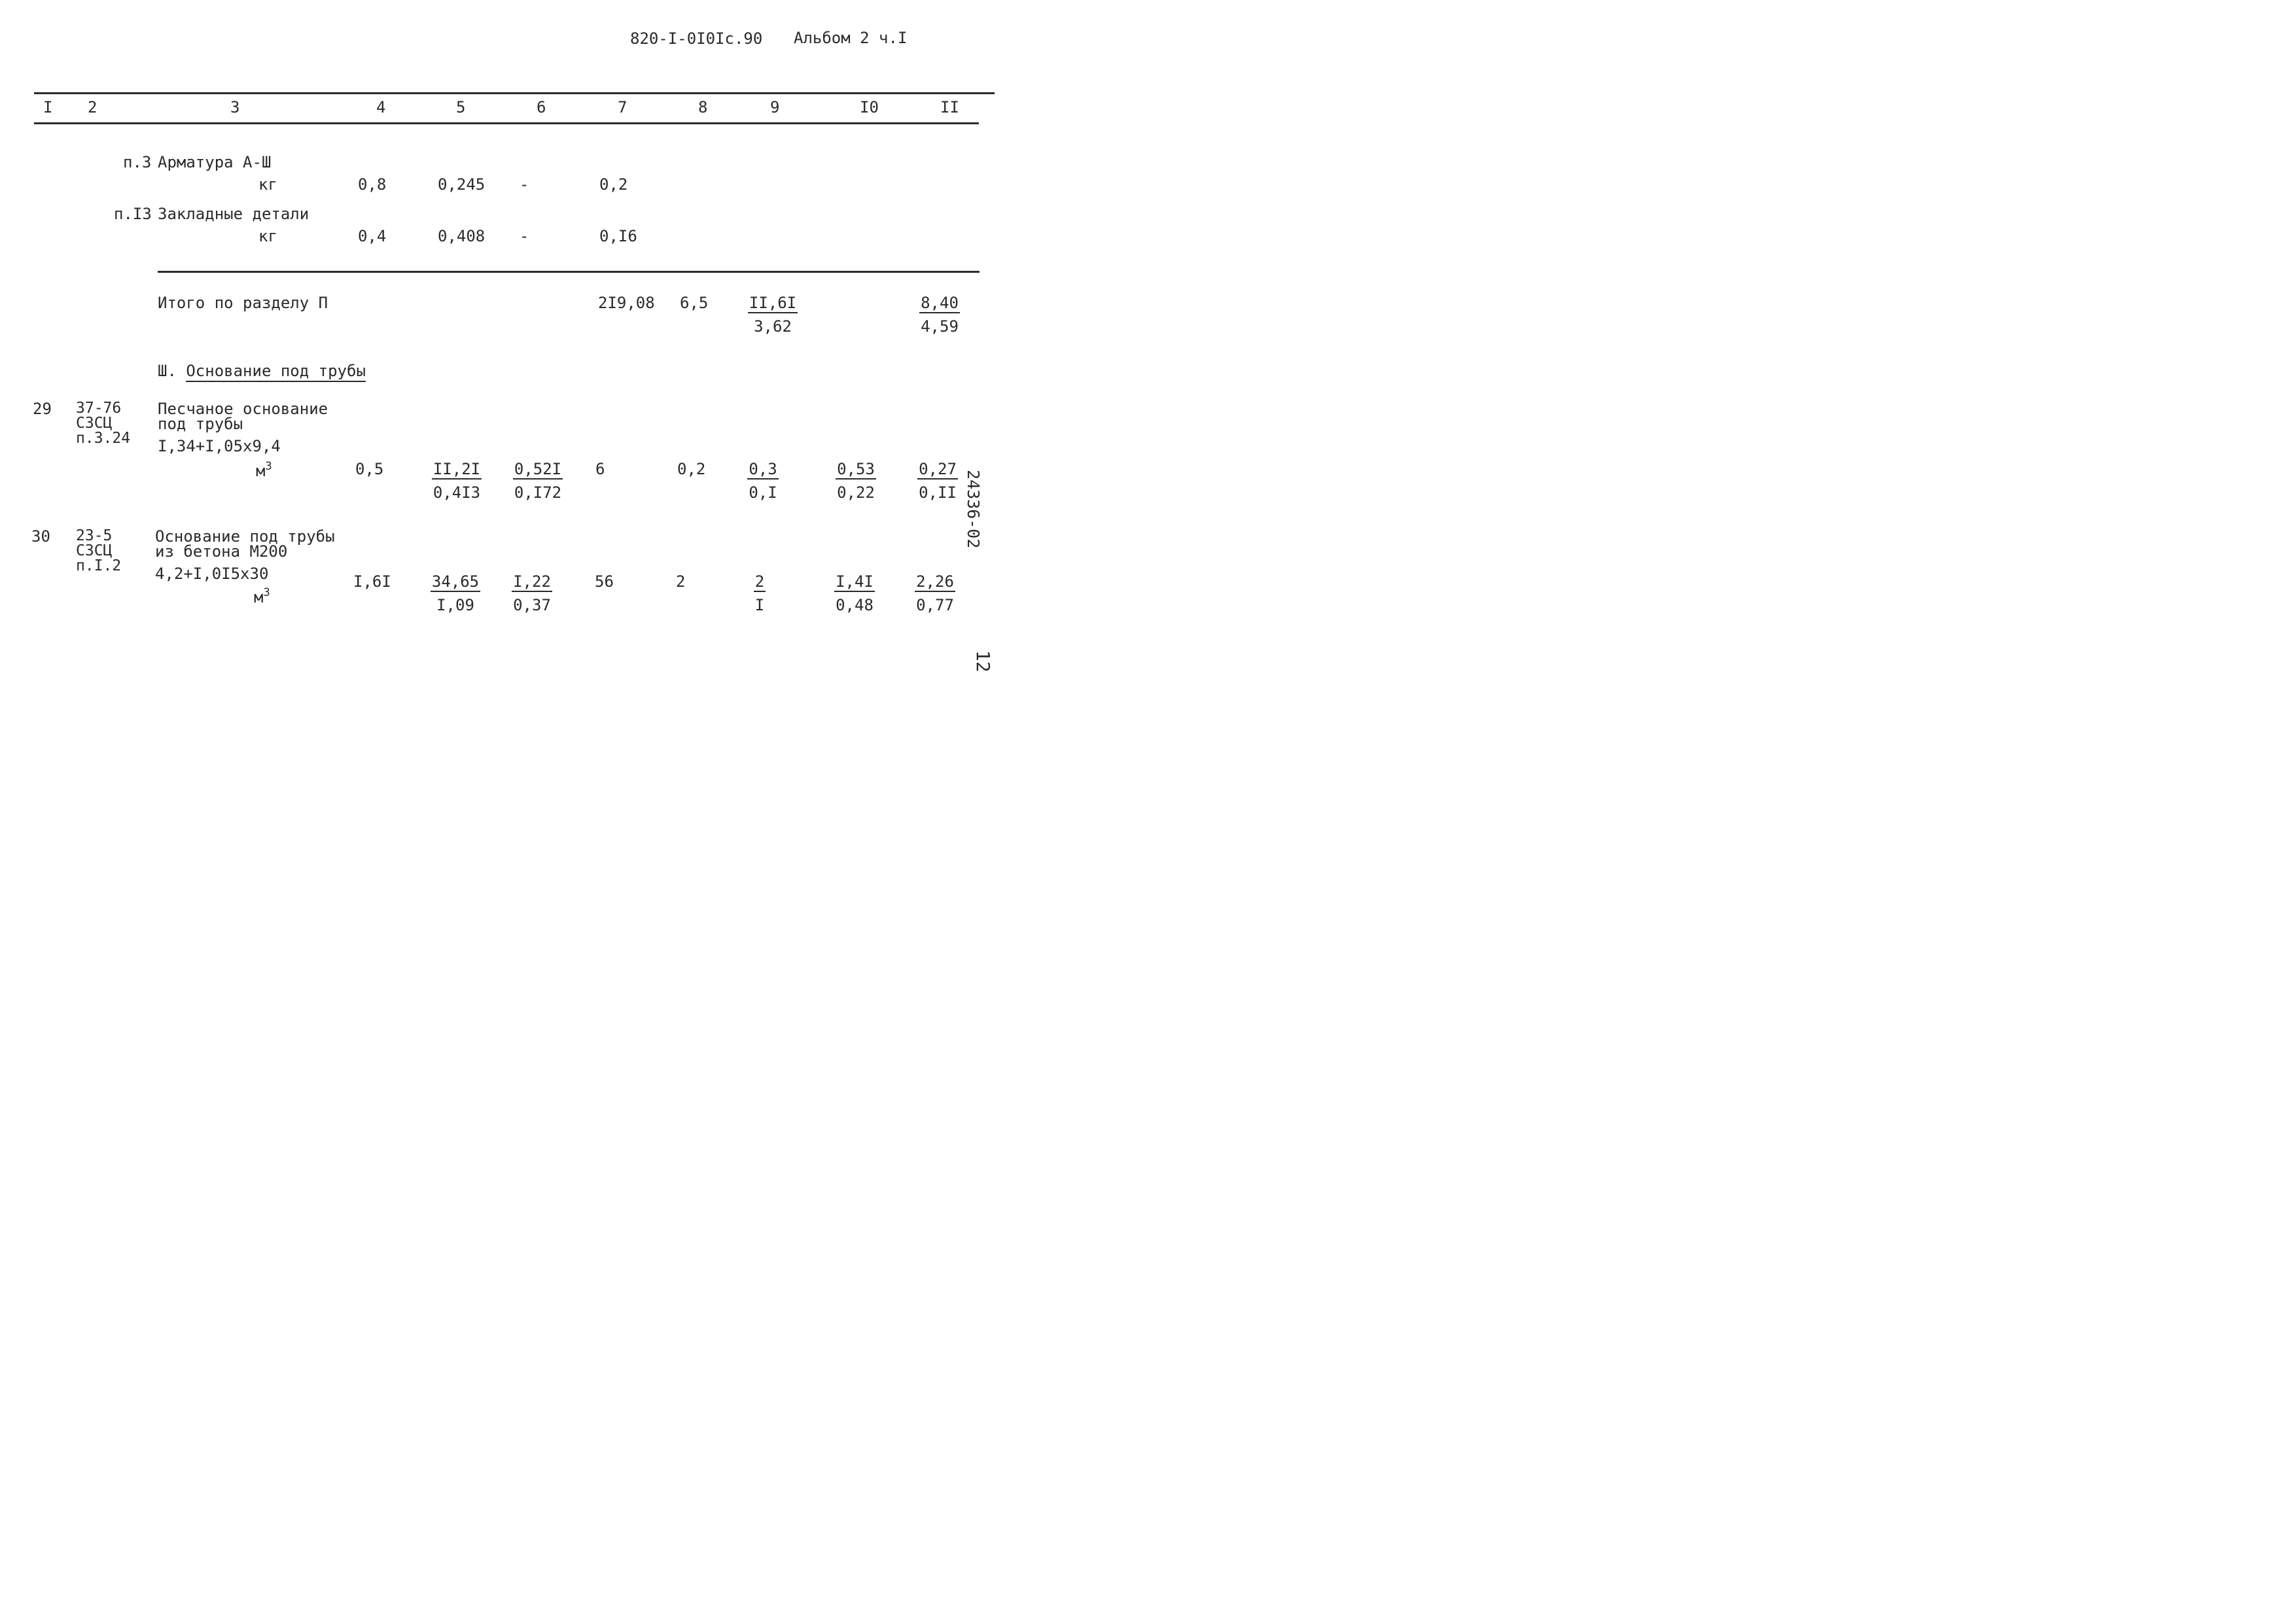  I want to click on item-col5: 0,245, so click(462, 184).